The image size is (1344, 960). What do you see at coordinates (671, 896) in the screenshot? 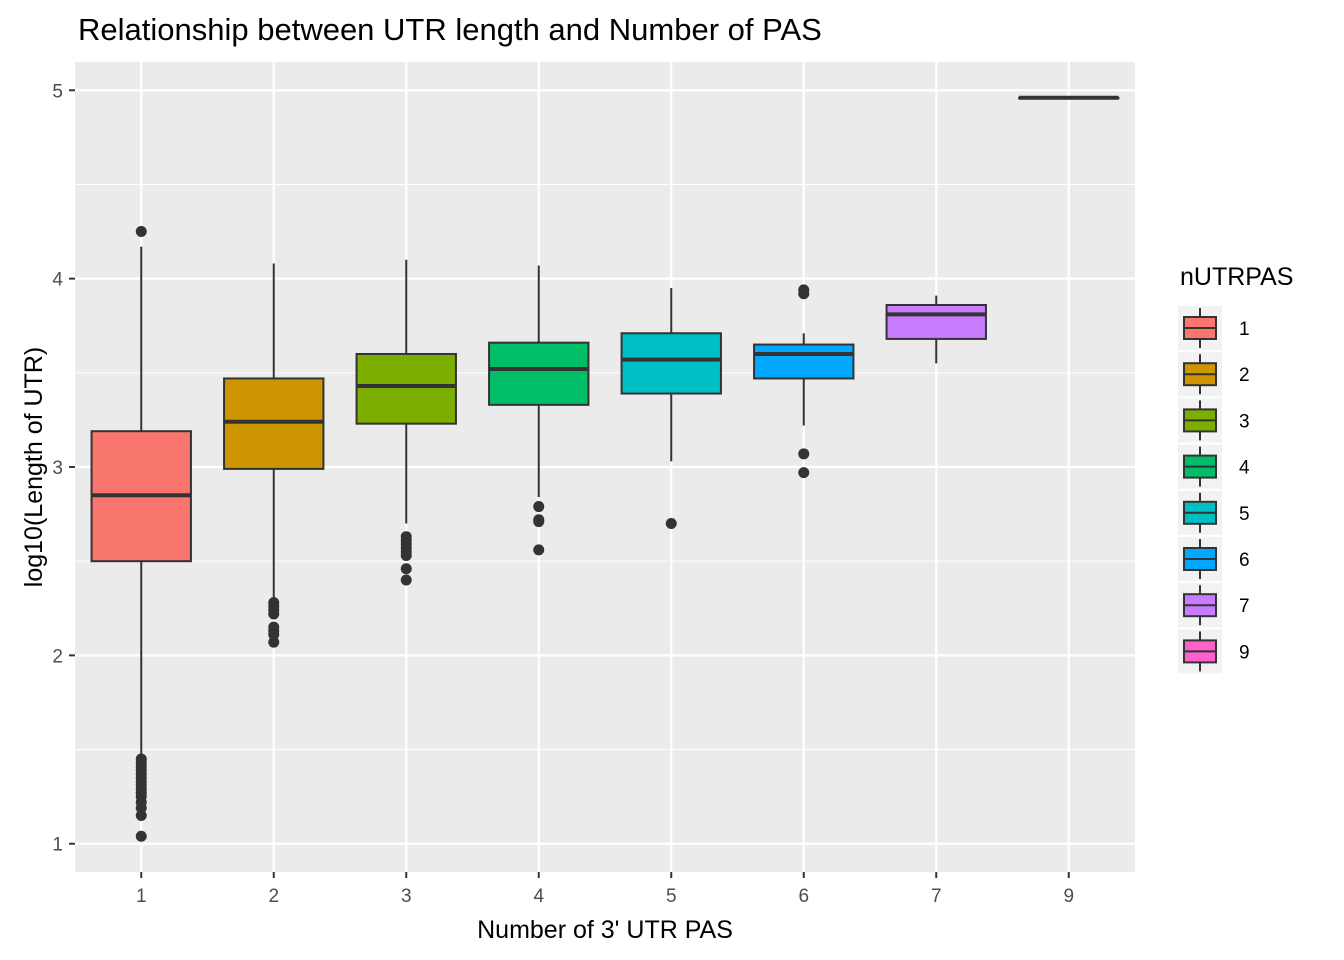
I see `x-tick-label: 5` at bounding box center [671, 896].